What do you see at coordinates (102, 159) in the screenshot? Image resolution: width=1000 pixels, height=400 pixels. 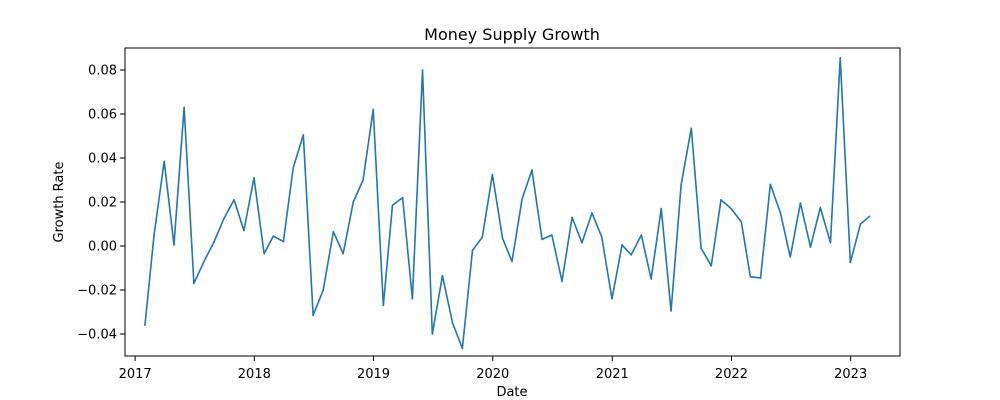 I see `y-tick-label: 0.04` at bounding box center [102, 159].